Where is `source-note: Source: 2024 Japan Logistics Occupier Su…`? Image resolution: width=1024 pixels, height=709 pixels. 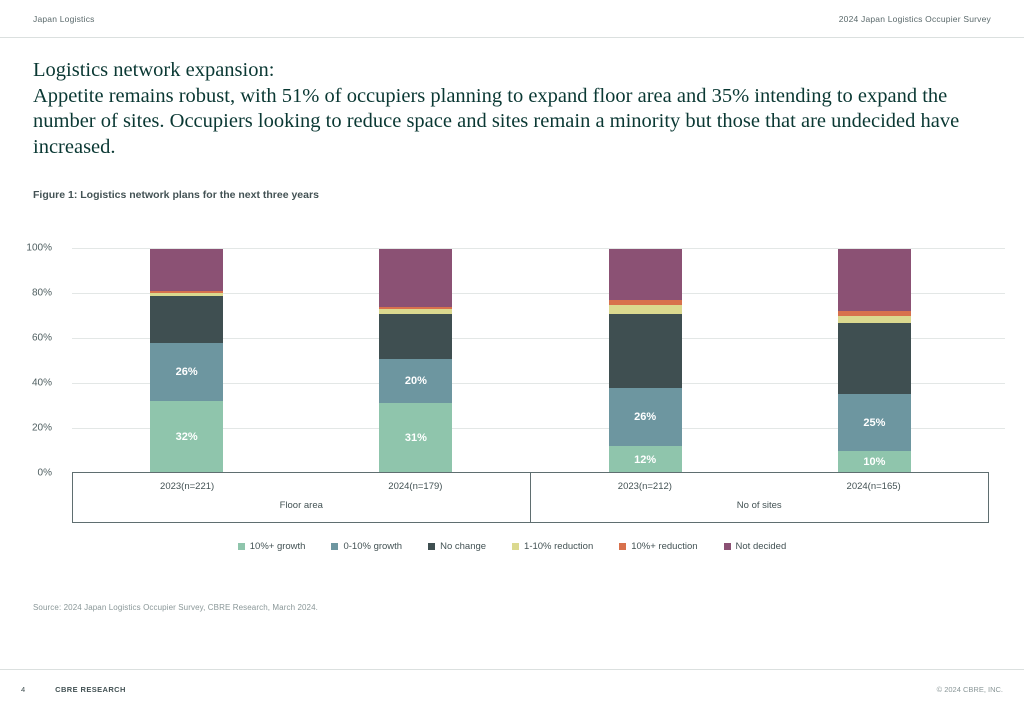 source-note: Source: 2024 Japan Logistics Occupier Su… is located at coordinates (175, 607).